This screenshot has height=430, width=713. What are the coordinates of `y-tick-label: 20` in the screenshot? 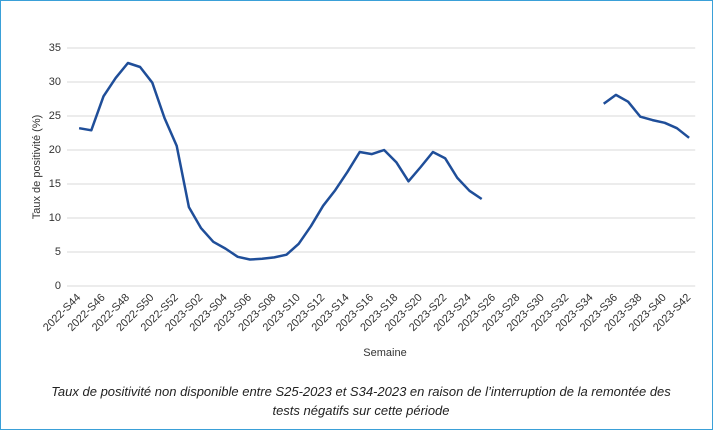 It's located at (55, 150).